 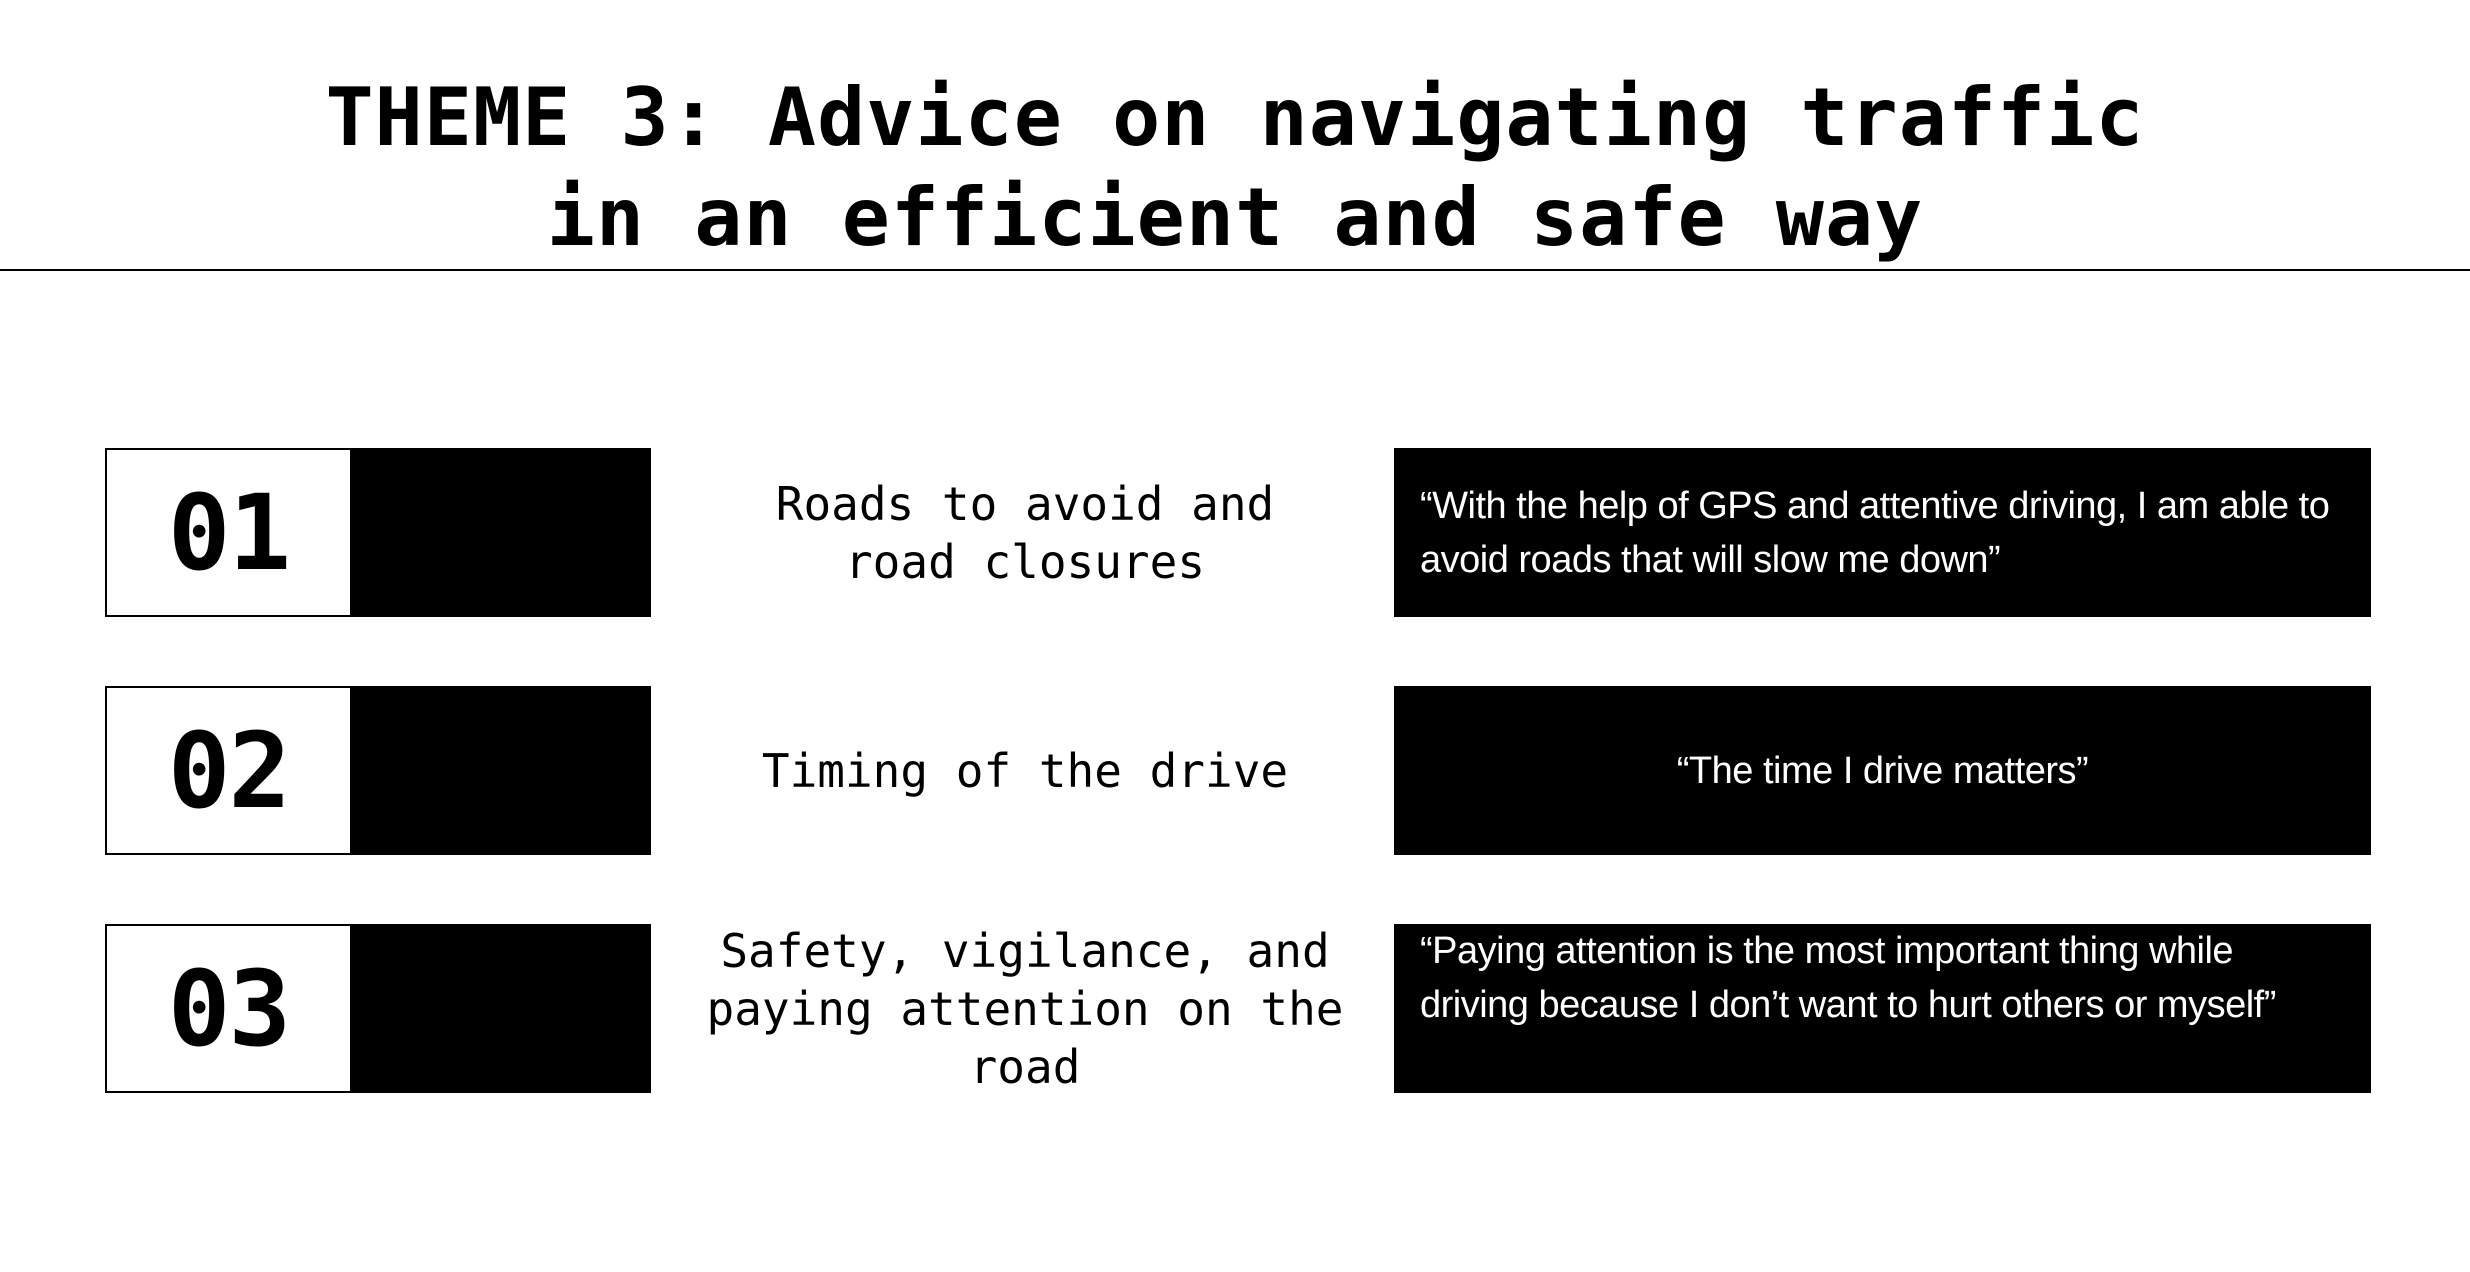 I want to click on title-line-1: THEME 3: Advice on navigating traffic, so click(x=1235, y=117).